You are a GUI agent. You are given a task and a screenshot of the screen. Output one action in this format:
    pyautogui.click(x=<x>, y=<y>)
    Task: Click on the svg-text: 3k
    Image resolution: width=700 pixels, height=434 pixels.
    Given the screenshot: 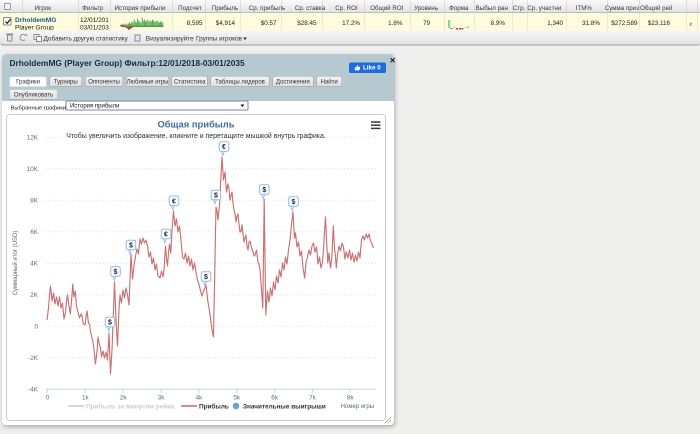 What is the action you would take?
    pyautogui.click(x=162, y=397)
    